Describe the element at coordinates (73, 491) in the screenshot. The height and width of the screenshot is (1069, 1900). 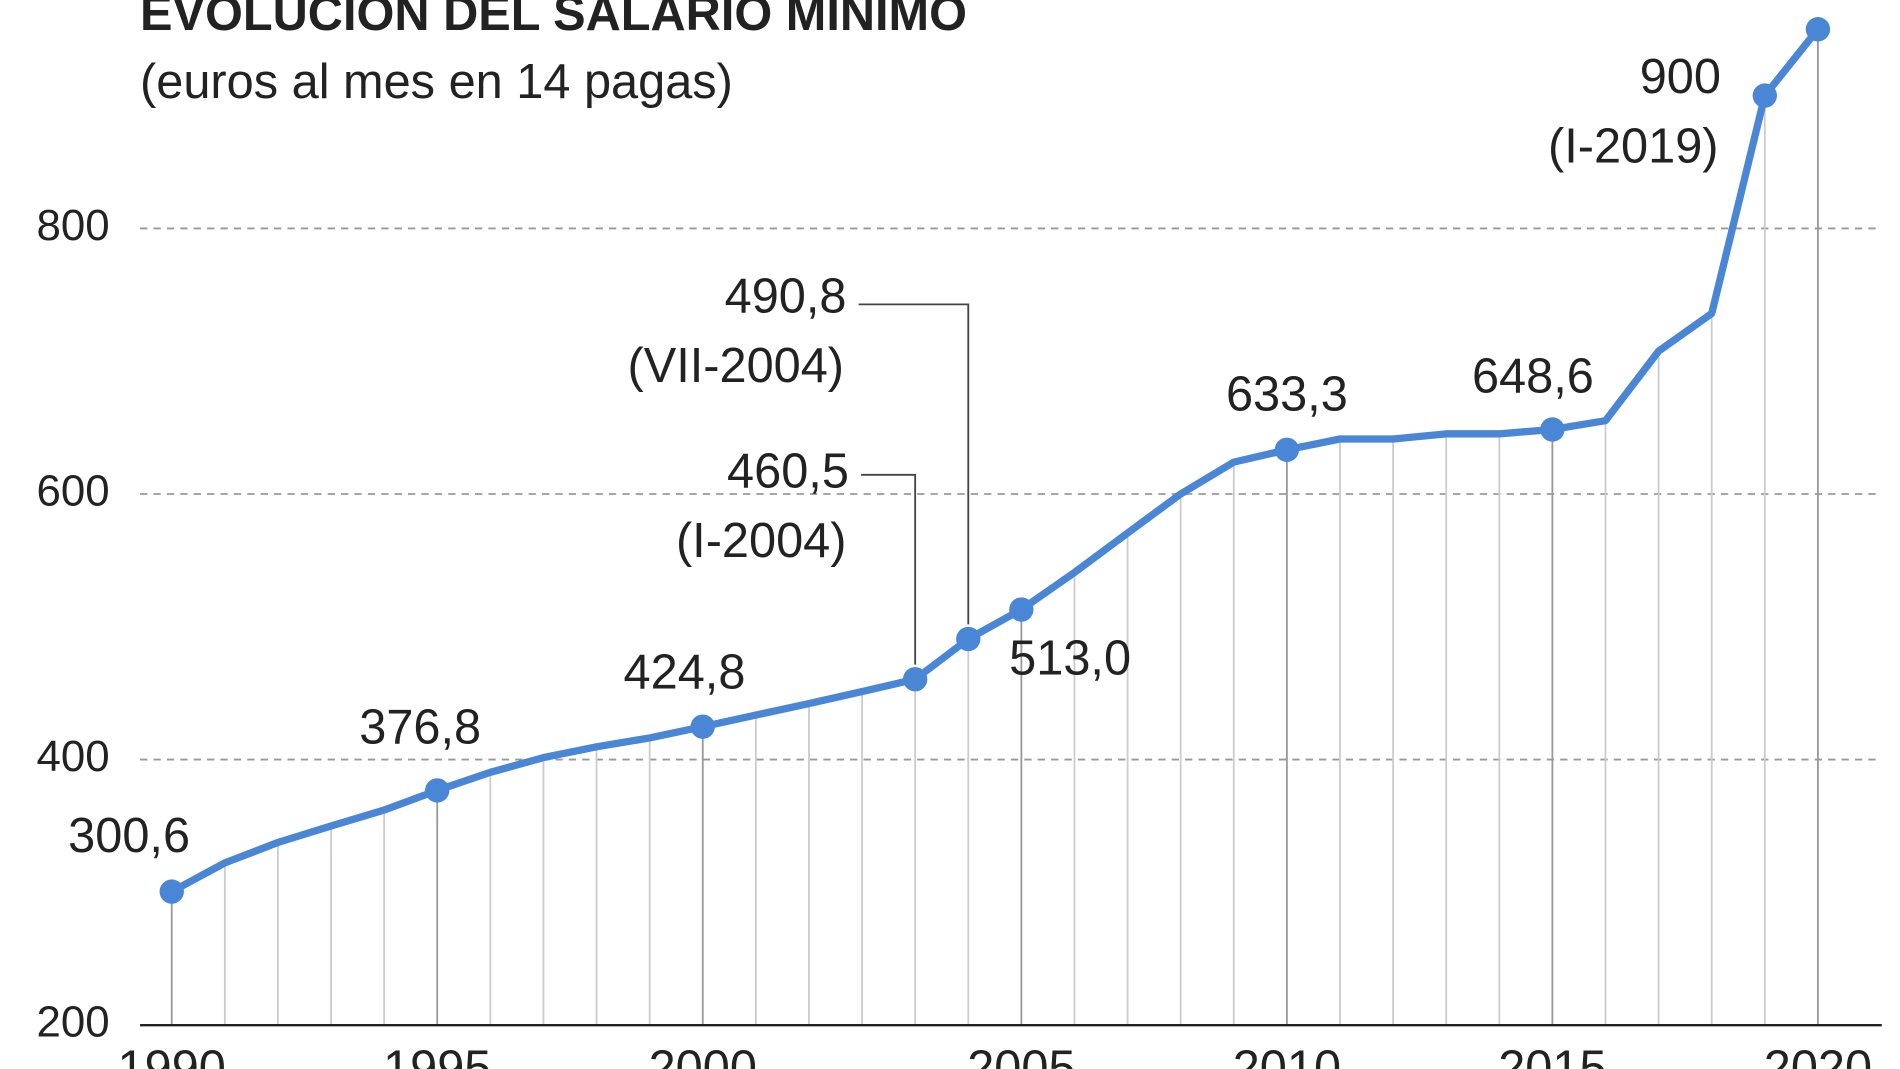
I see `y-tick-label: 600` at that location.